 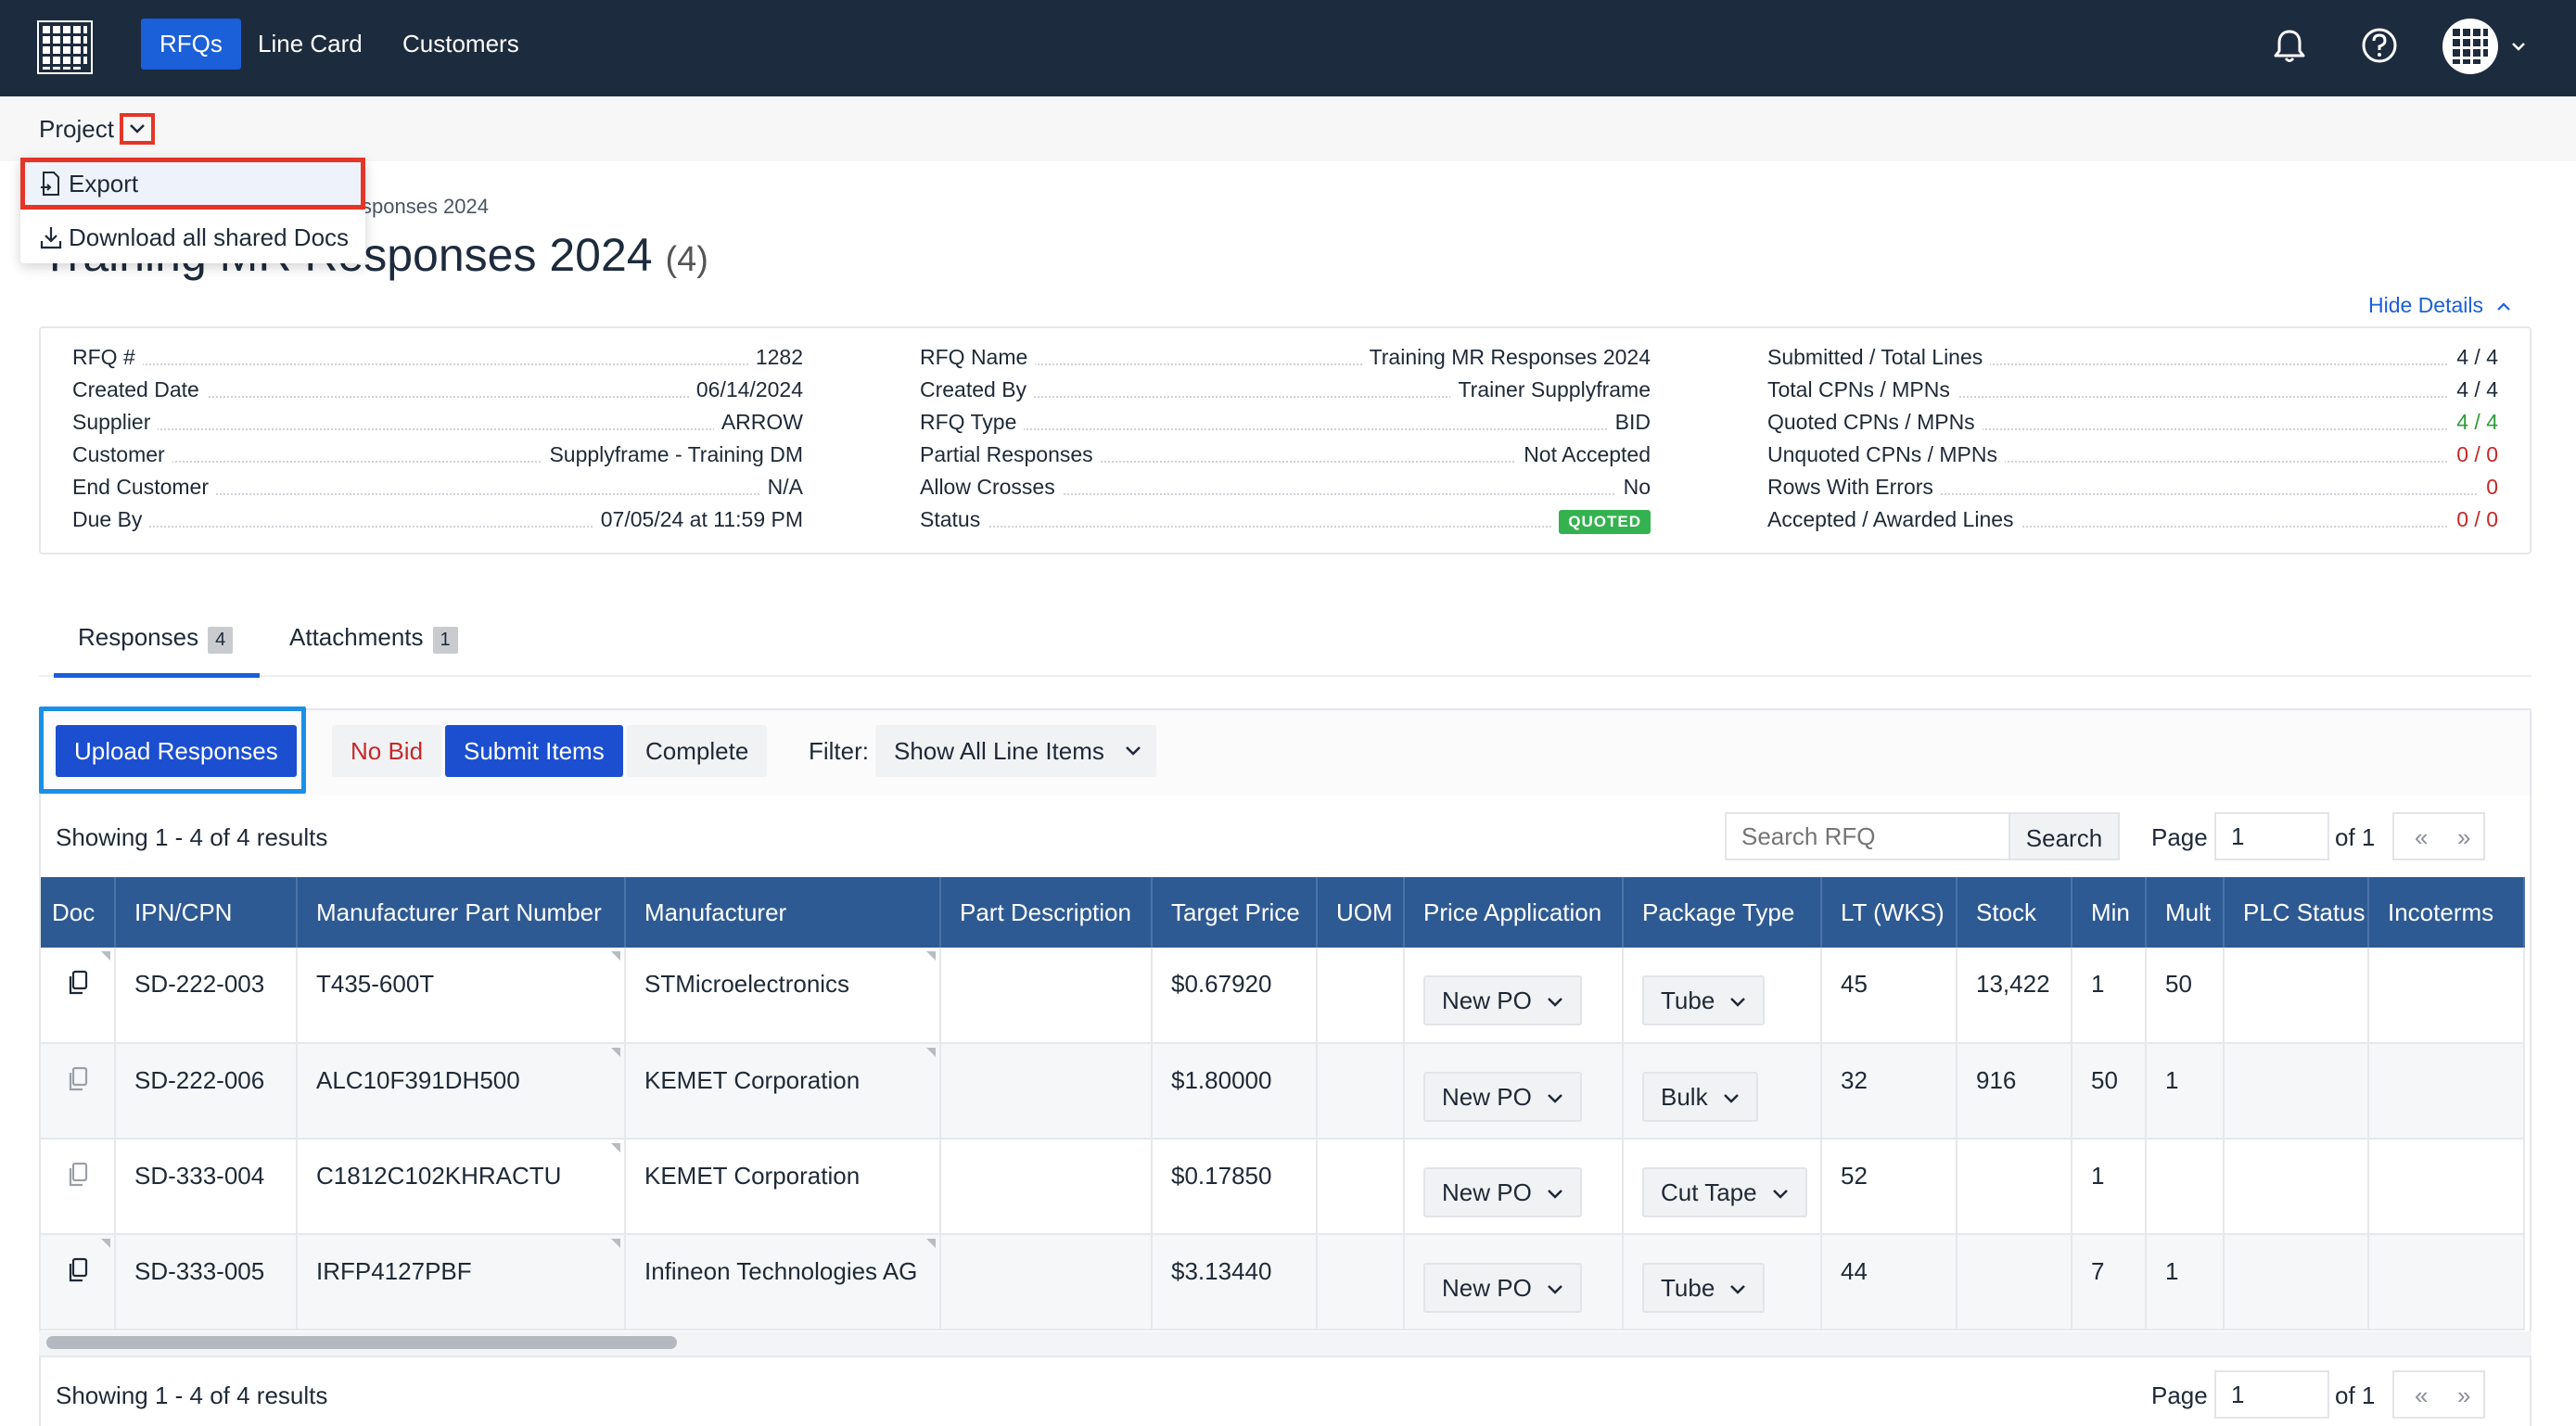 I want to click on no-bid-button: No Bid, so click(x=387, y=751).